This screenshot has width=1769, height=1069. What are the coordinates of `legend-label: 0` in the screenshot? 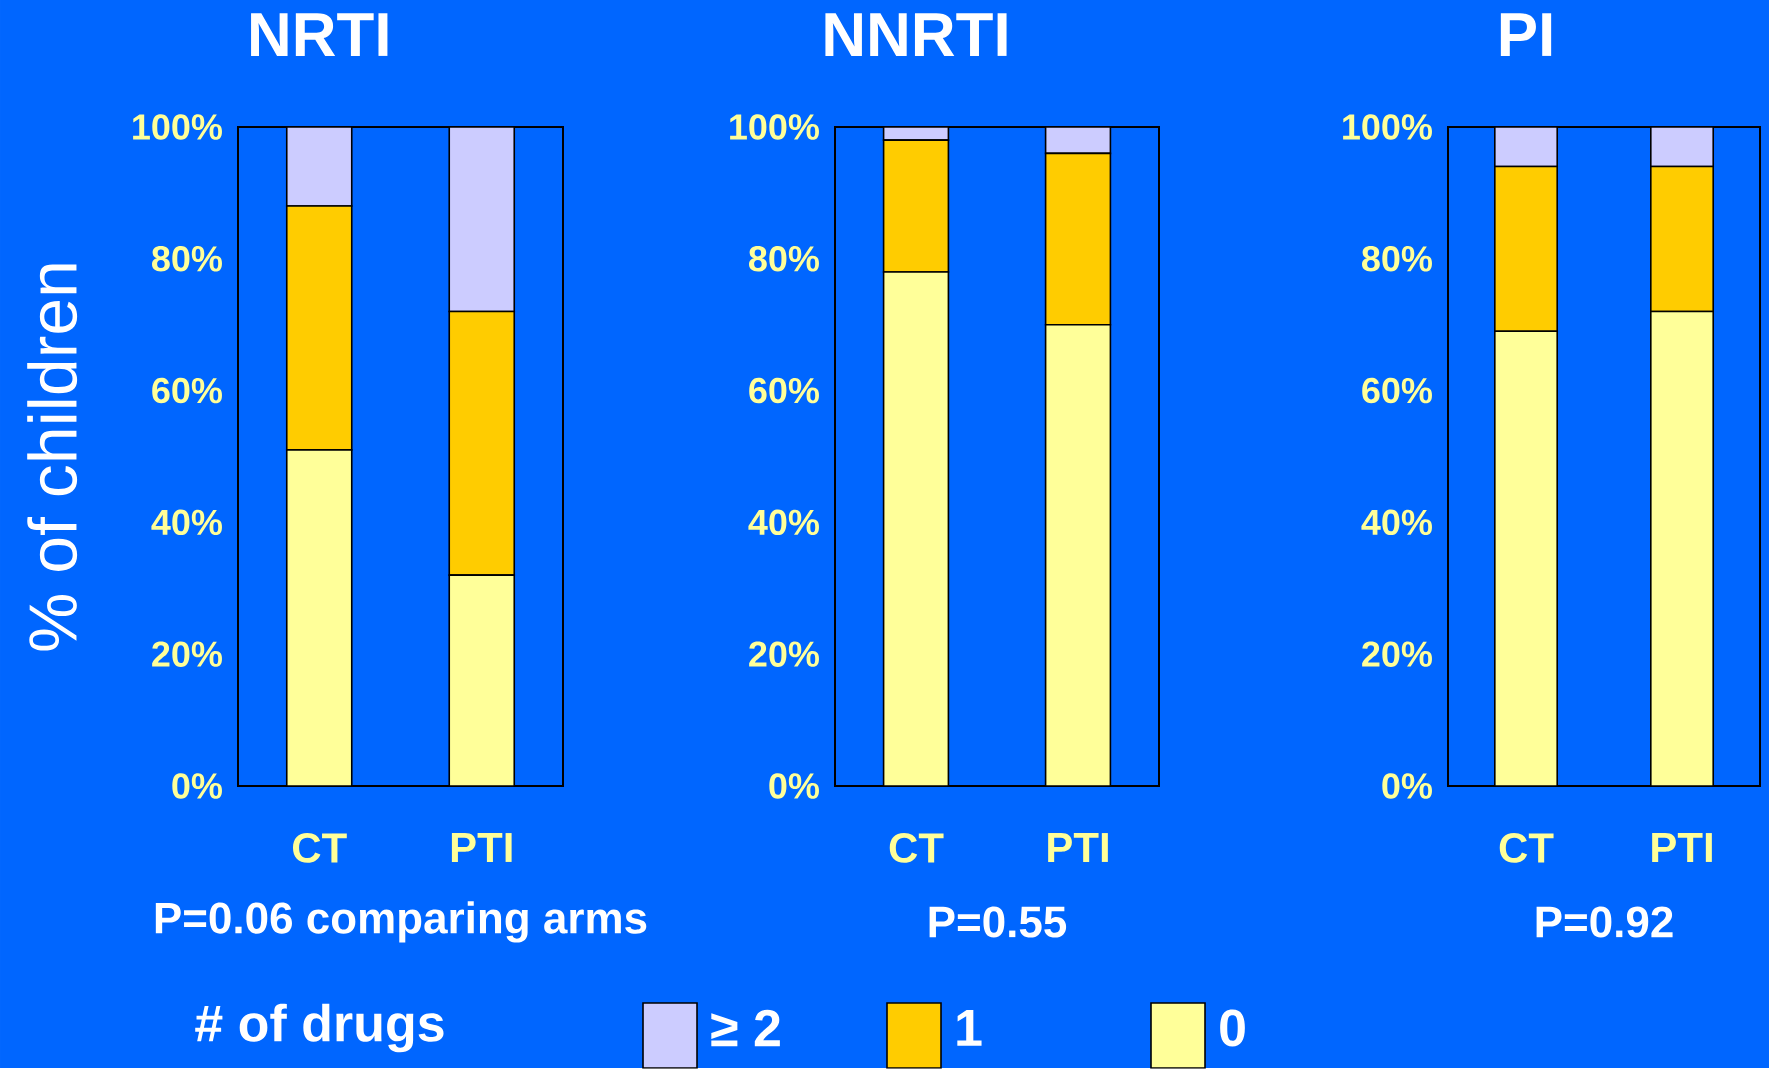 It's located at (1232, 1028).